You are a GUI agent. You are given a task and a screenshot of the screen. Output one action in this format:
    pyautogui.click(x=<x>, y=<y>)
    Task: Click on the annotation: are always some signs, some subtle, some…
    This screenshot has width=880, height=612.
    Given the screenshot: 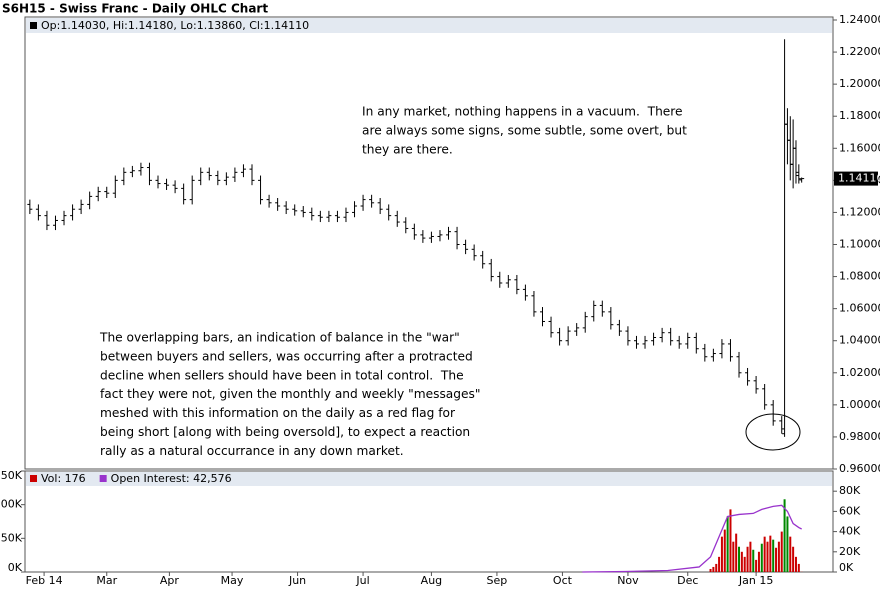 What is the action you would take?
    pyautogui.click(x=524, y=130)
    